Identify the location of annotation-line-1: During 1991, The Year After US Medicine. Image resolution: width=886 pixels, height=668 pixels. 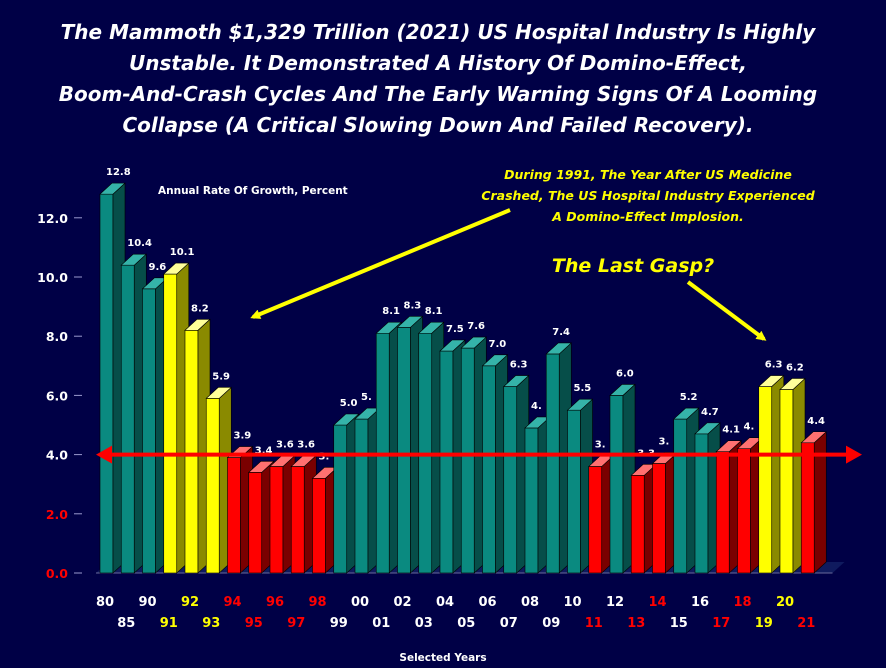
(648, 174).